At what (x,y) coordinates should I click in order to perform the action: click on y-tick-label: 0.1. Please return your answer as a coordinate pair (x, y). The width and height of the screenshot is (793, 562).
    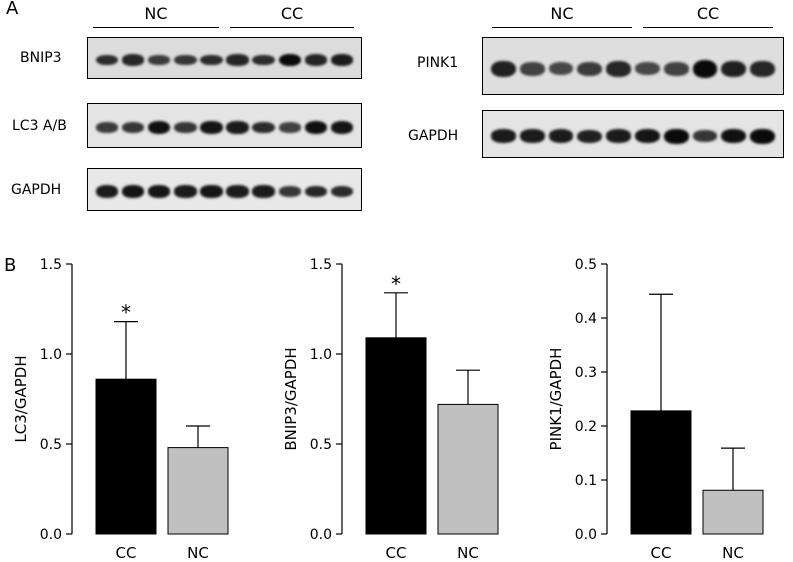
    Looking at the image, I should click on (586, 481).